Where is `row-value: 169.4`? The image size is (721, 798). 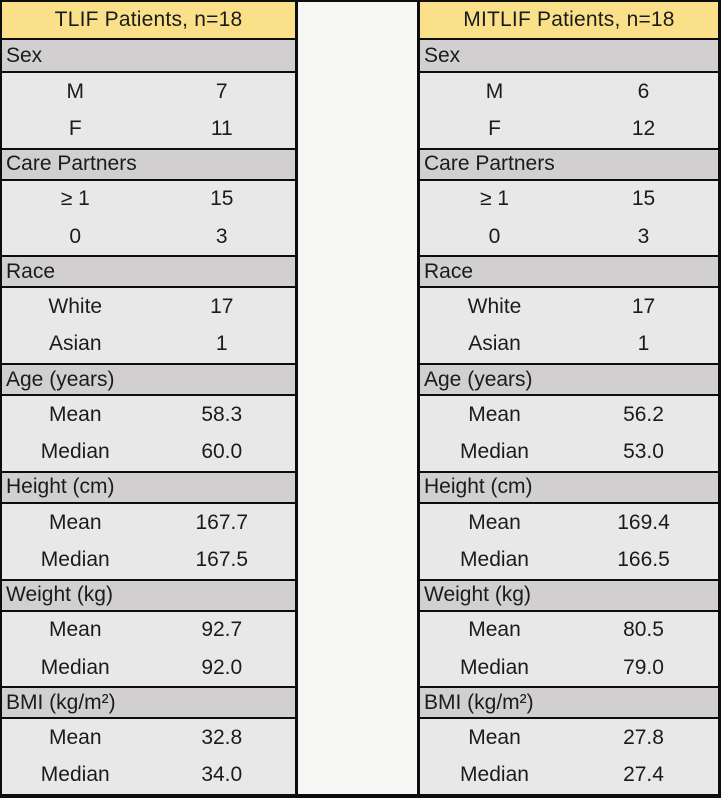 row-value: 169.4 is located at coordinates (643, 522).